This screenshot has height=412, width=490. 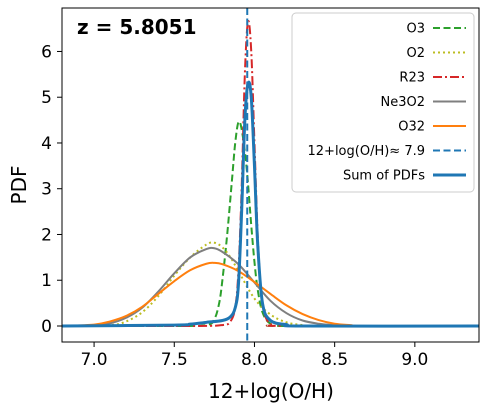 What do you see at coordinates (46, 144) in the screenshot?
I see `y-tick-label: 4` at bounding box center [46, 144].